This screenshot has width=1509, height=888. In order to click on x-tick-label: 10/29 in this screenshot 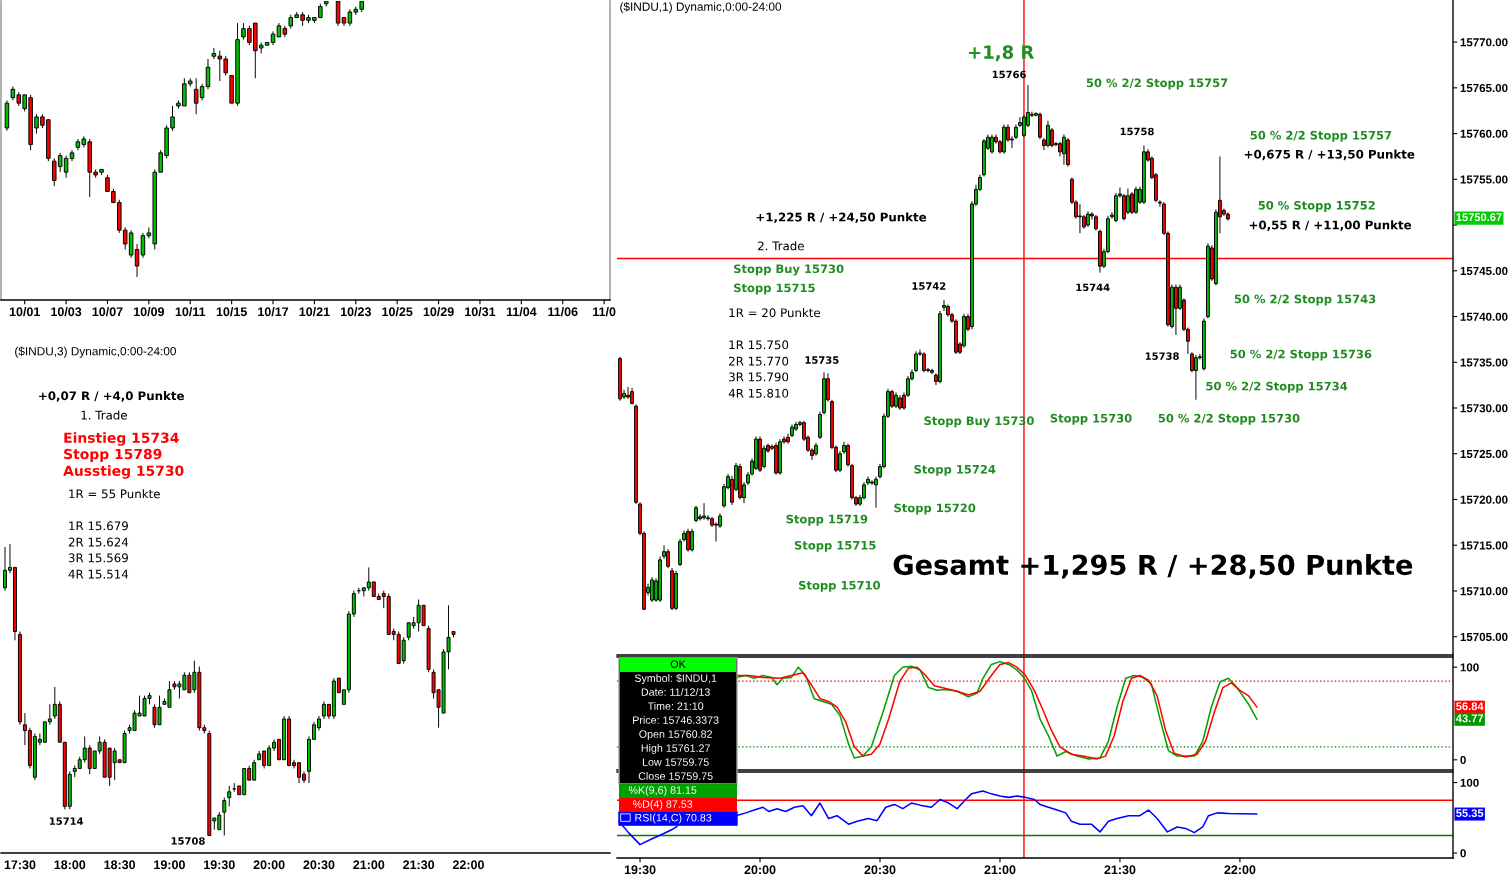, I will do `click(438, 311)`.